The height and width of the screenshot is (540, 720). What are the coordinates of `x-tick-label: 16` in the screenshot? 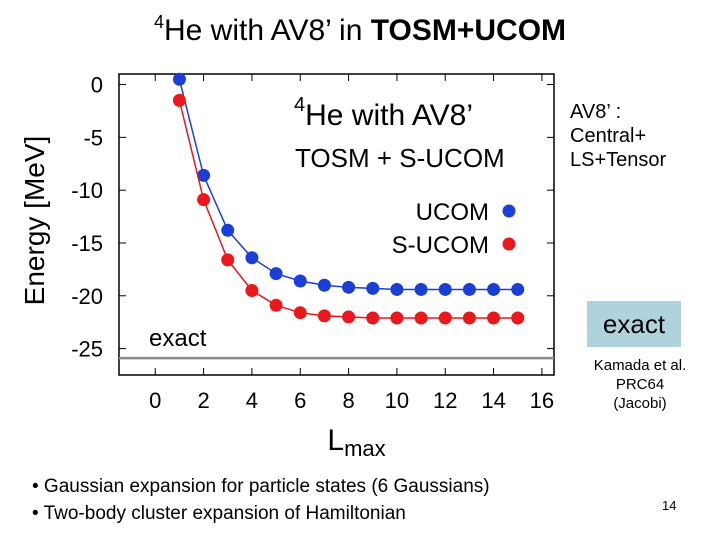 It's located at (542, 400).